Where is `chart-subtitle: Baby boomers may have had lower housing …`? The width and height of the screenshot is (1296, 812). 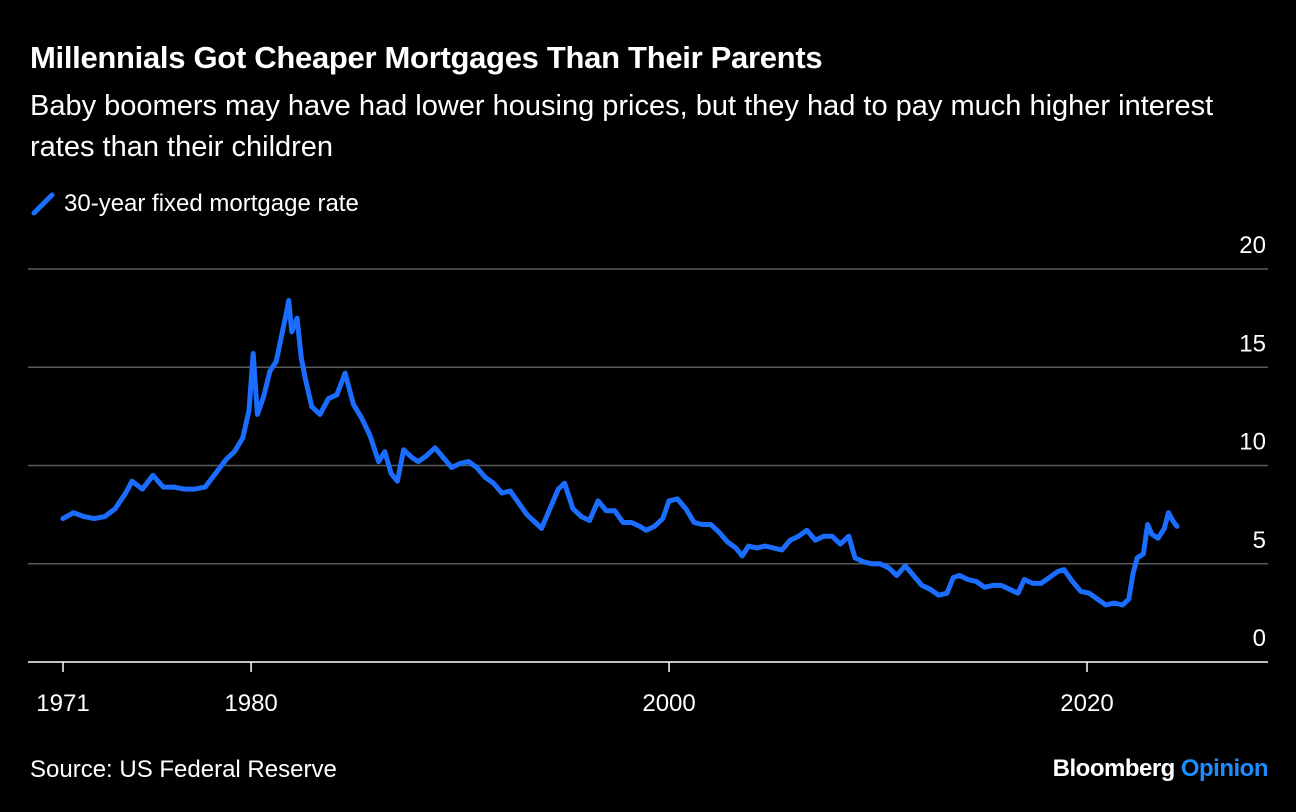 chart-subtitle: Baby boomers may have had lower housing … is located at coordinates (622, 126).